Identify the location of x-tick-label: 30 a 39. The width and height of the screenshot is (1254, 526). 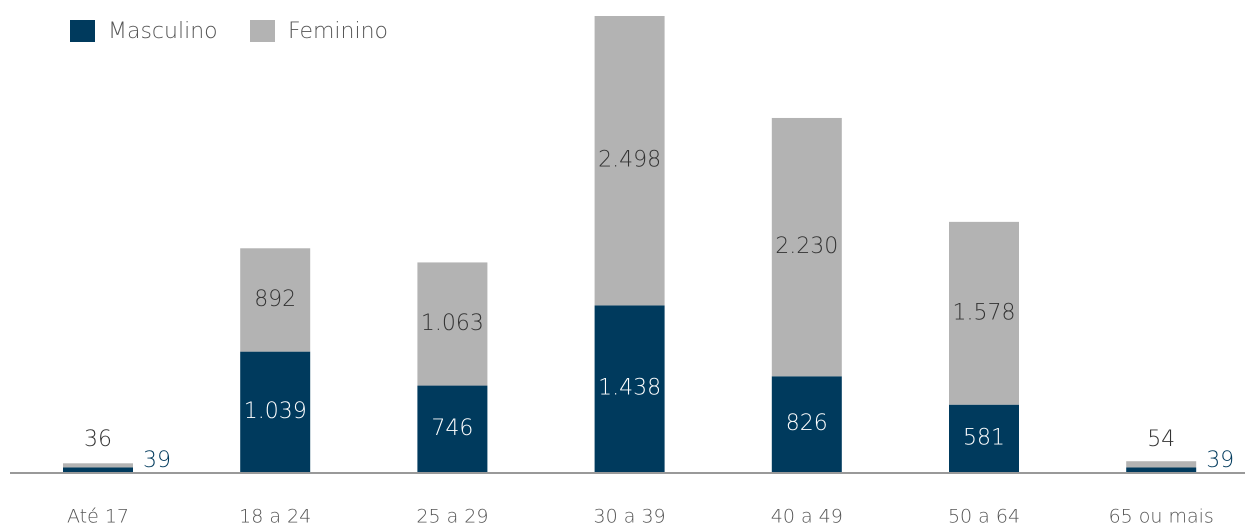
(630, 516).